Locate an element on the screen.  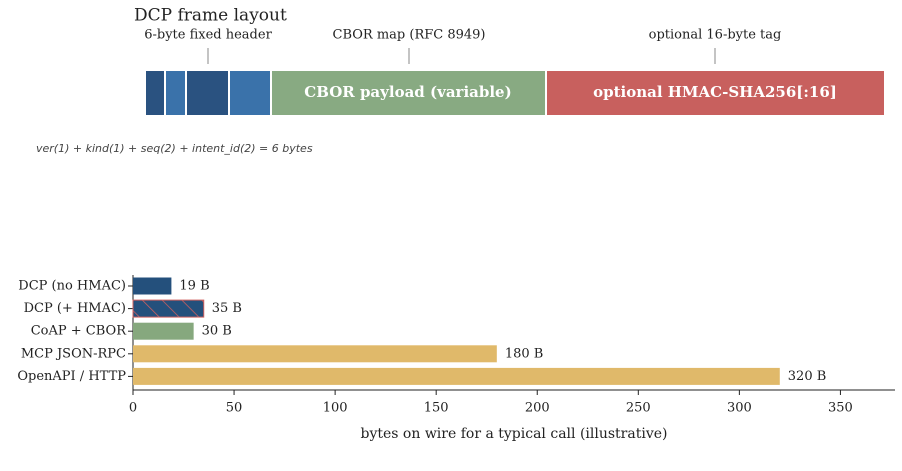
value-label: 320 B is located at coordinates (807, 376).